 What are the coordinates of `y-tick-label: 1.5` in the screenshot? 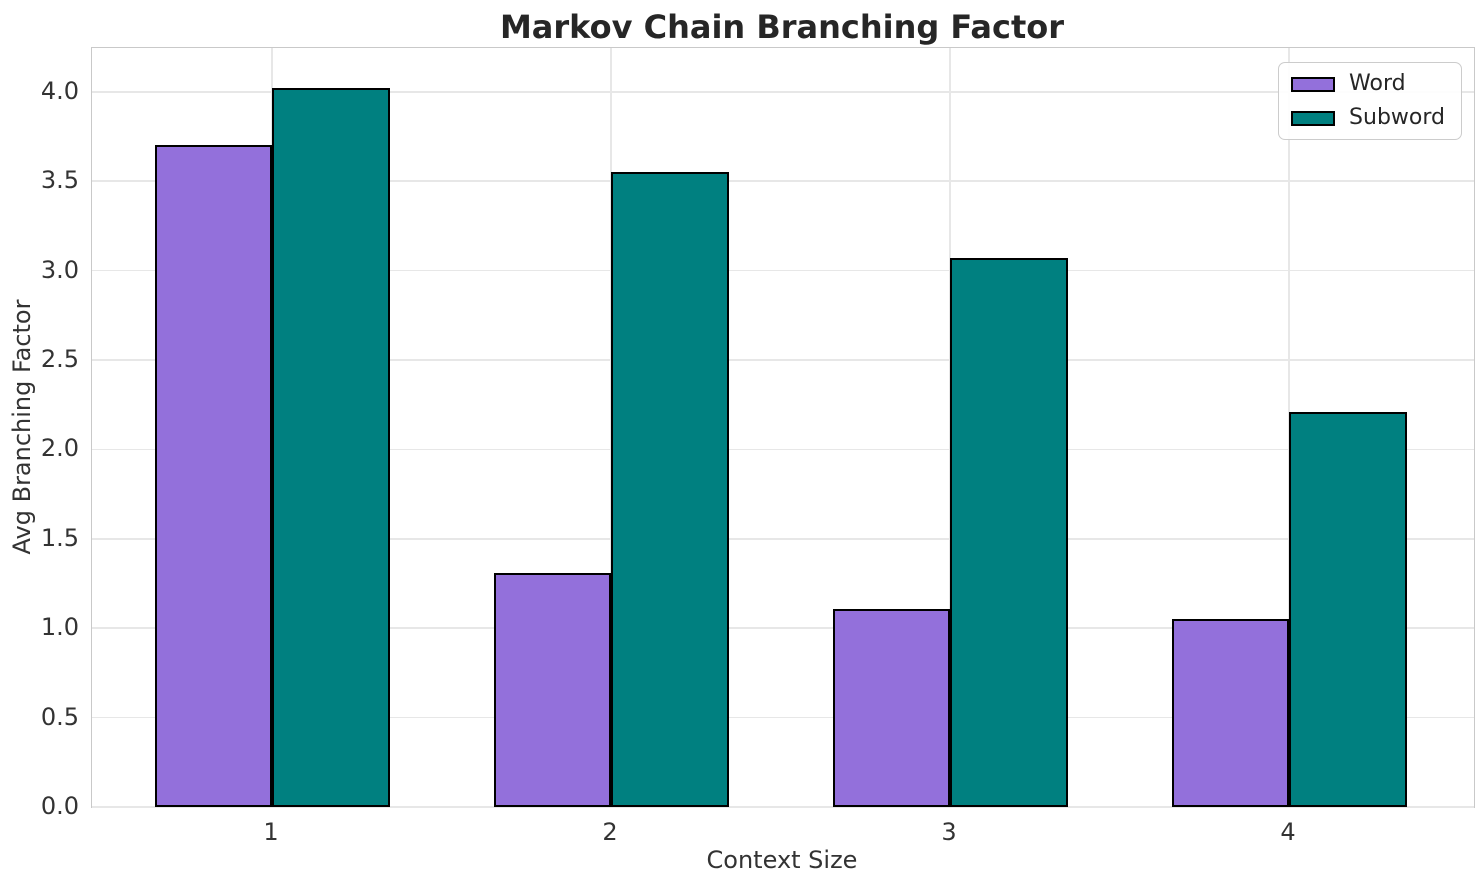 It's located at (59, 537).